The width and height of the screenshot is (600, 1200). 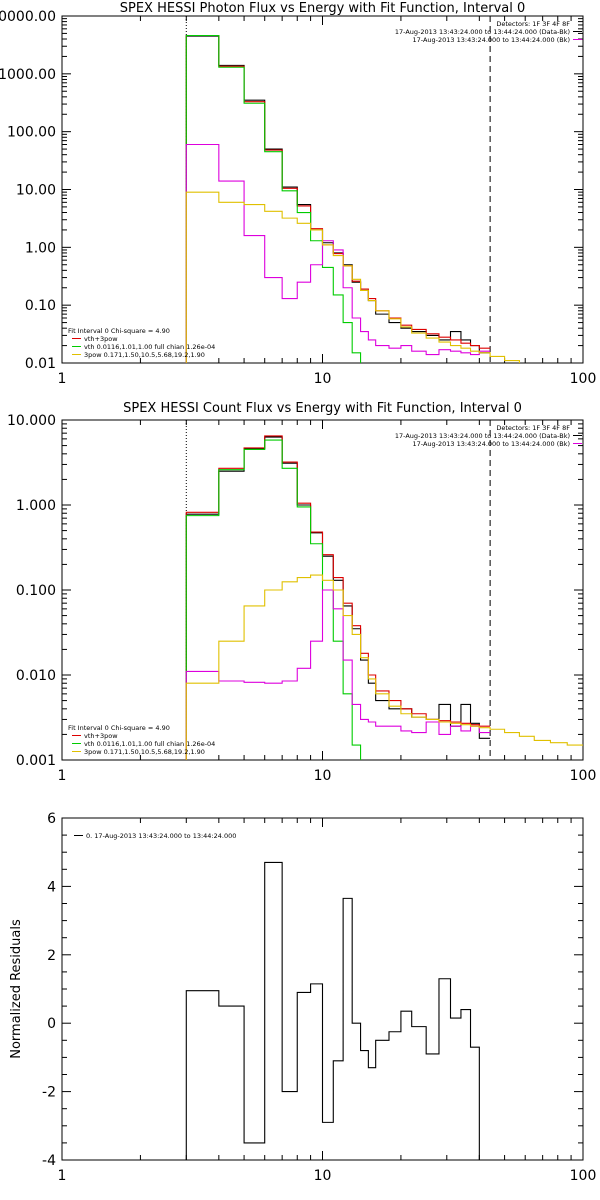 I want to click on y-tick-label: 0, so click(x=51, y=1024).